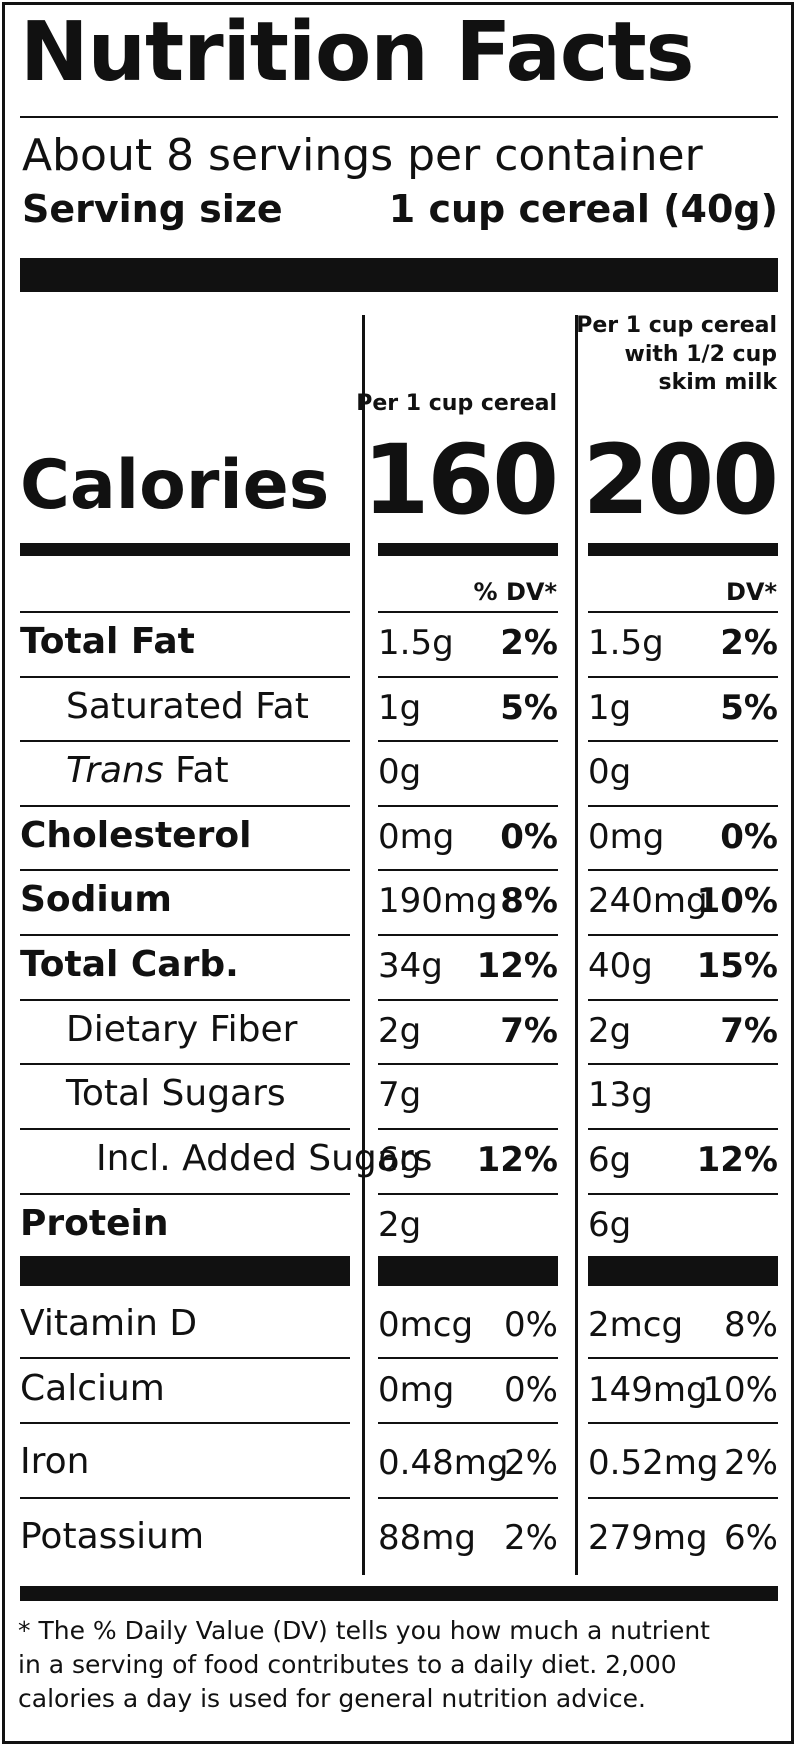  What do you see at coordinates (620, 1095) in the screenshot?
I see `nutrient-amount-column-2: 13g` at bounding box center [620, 1095].